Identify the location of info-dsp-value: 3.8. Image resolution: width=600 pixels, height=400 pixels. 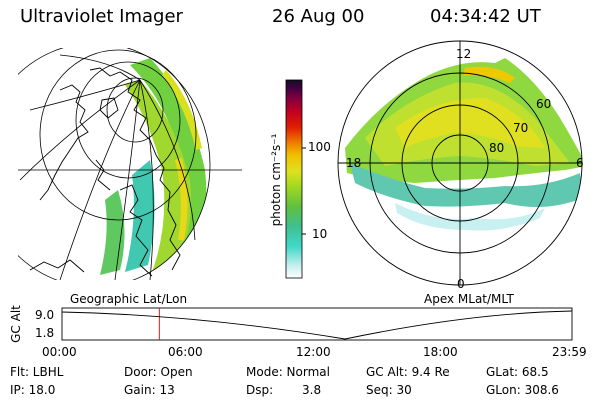
(312, 390).